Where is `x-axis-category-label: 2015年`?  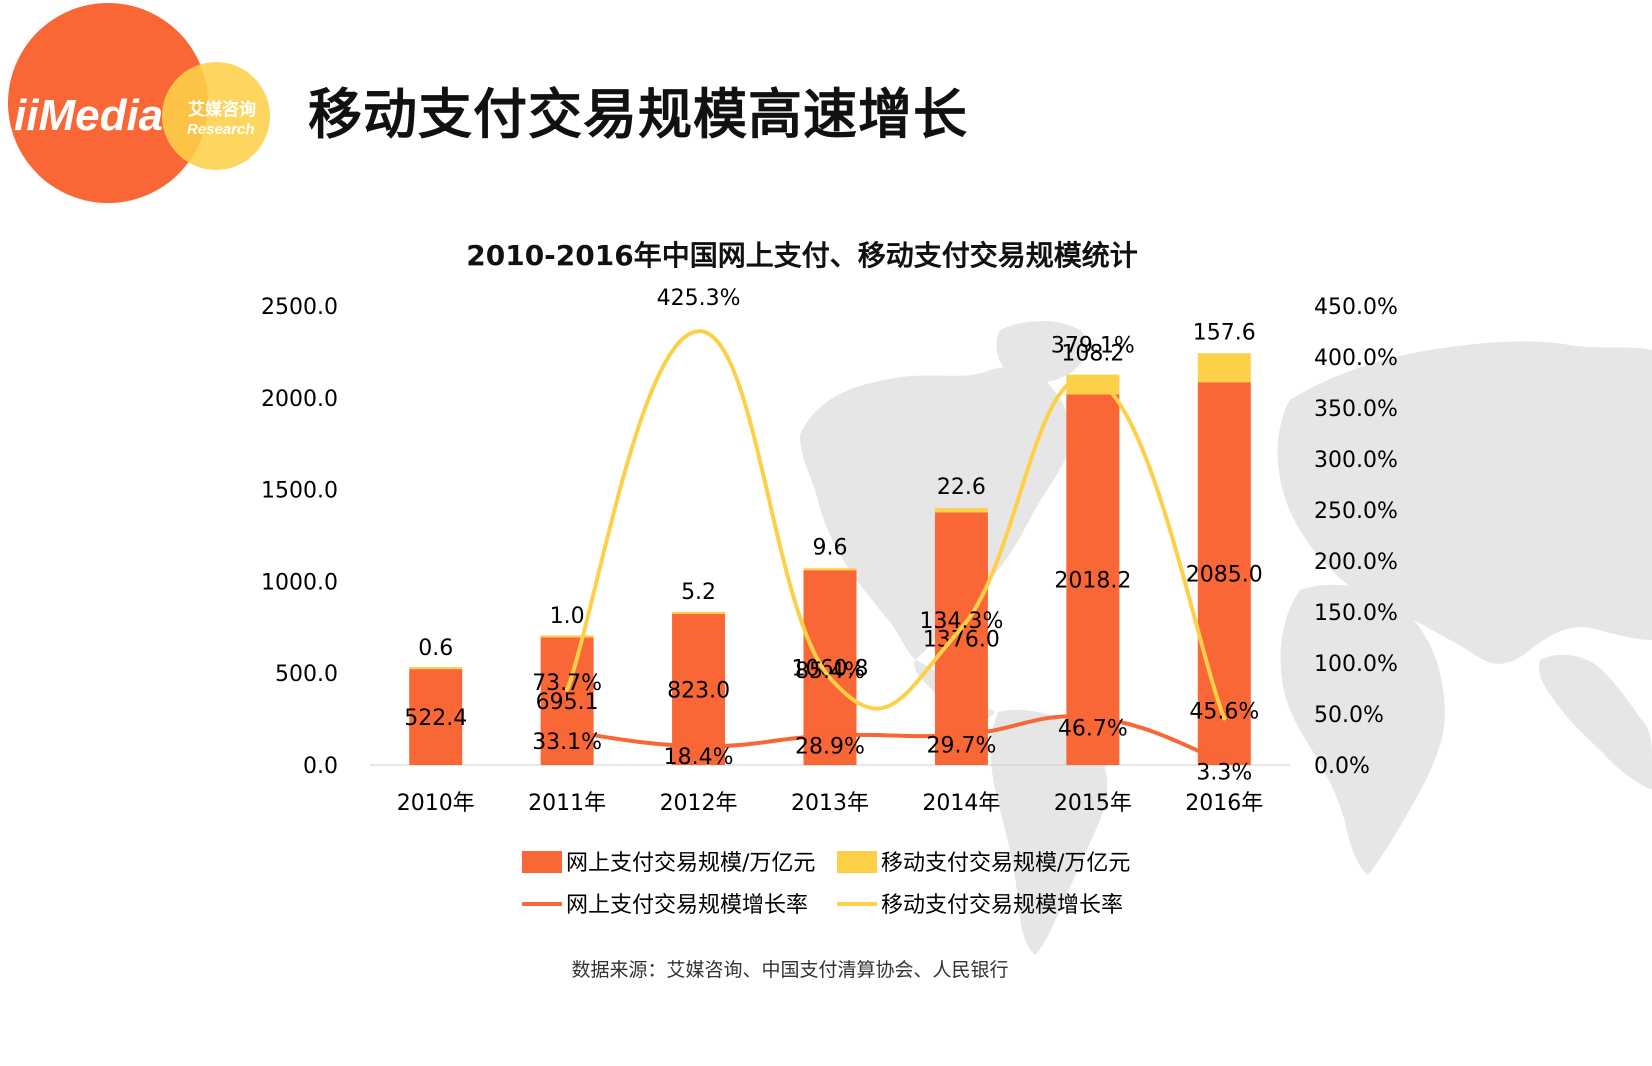 x-axis-category-label: 2015年 is located at coordinates (1093, 803).